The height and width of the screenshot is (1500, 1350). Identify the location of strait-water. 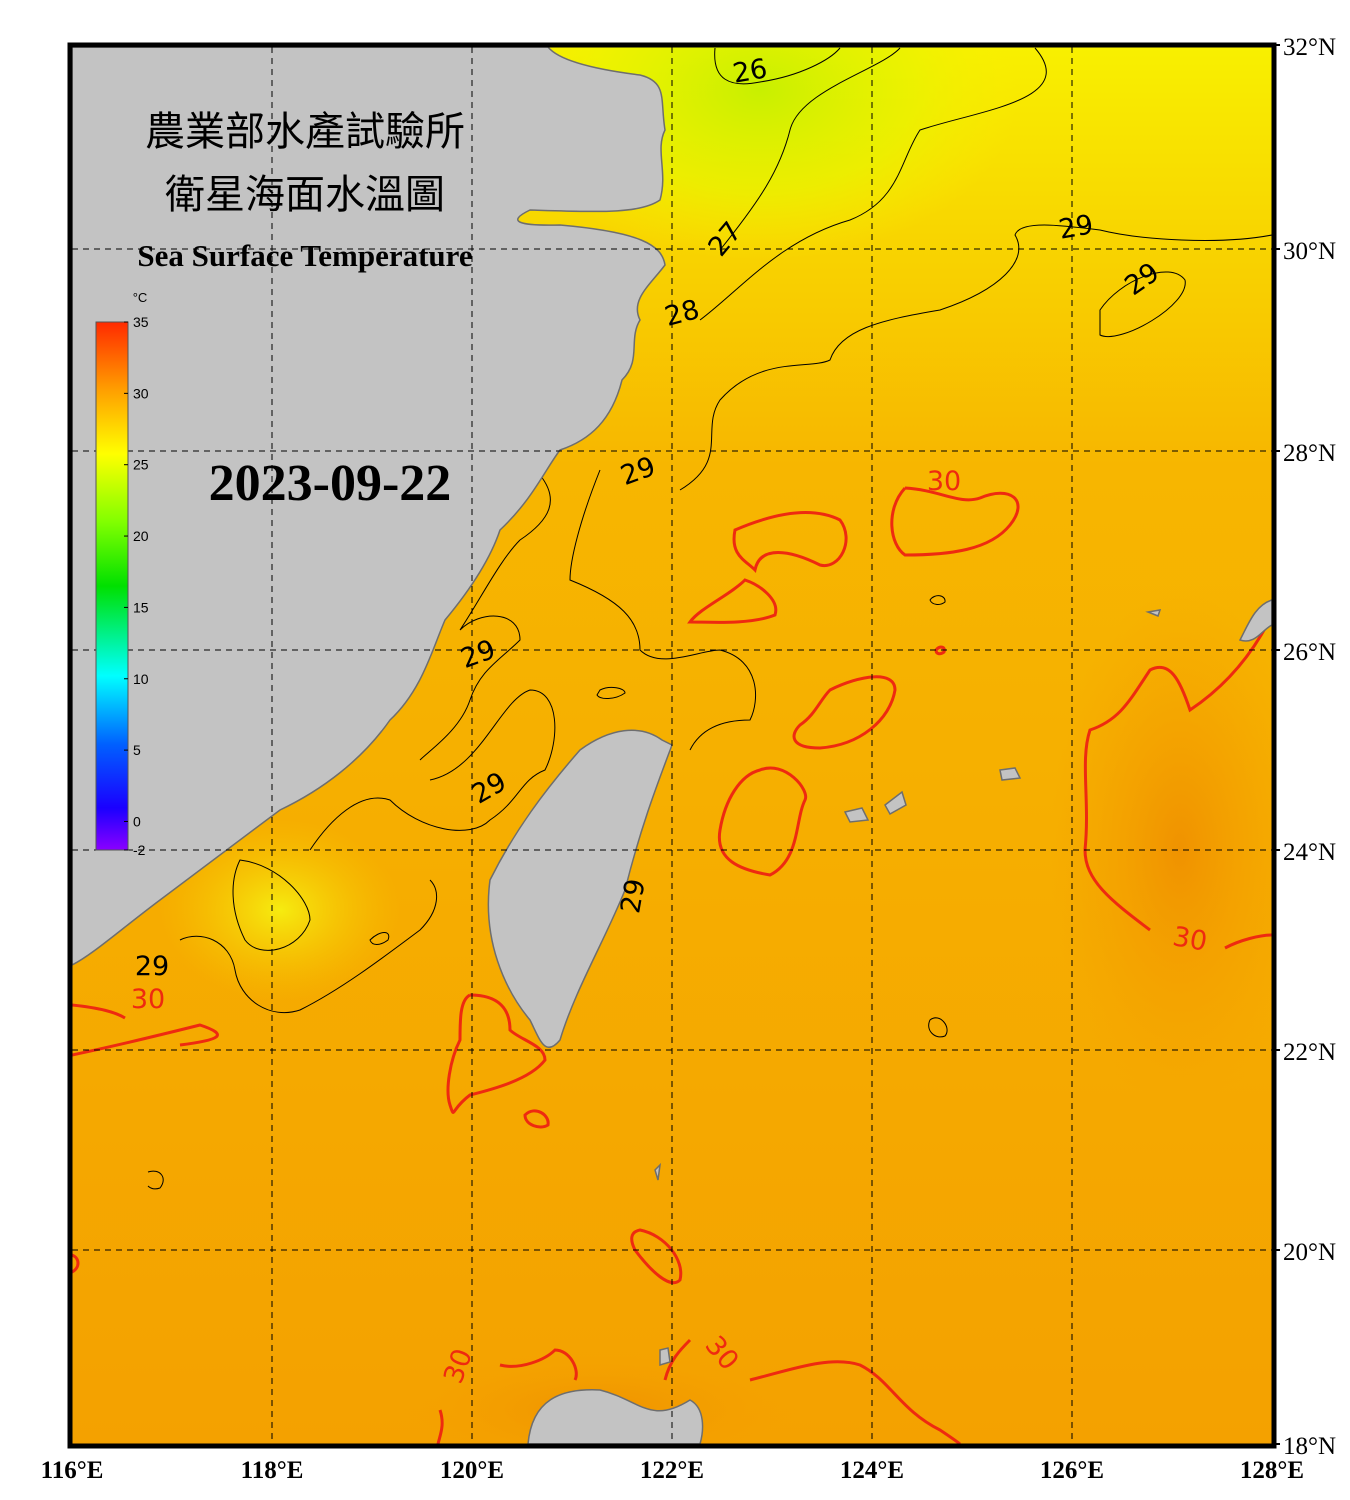
(280, 910).